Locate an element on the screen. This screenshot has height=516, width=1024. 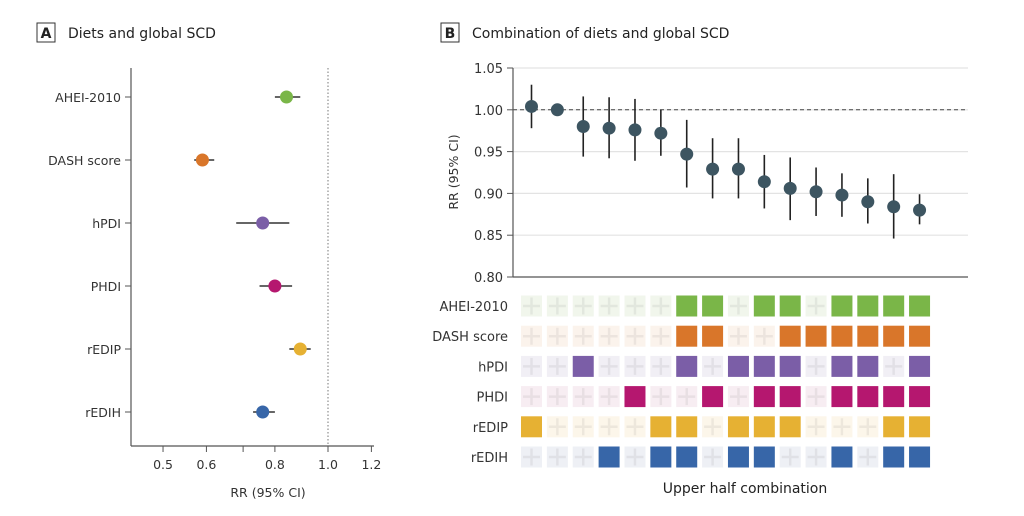
panel-a-label-box is located at coordinates (46, 32).